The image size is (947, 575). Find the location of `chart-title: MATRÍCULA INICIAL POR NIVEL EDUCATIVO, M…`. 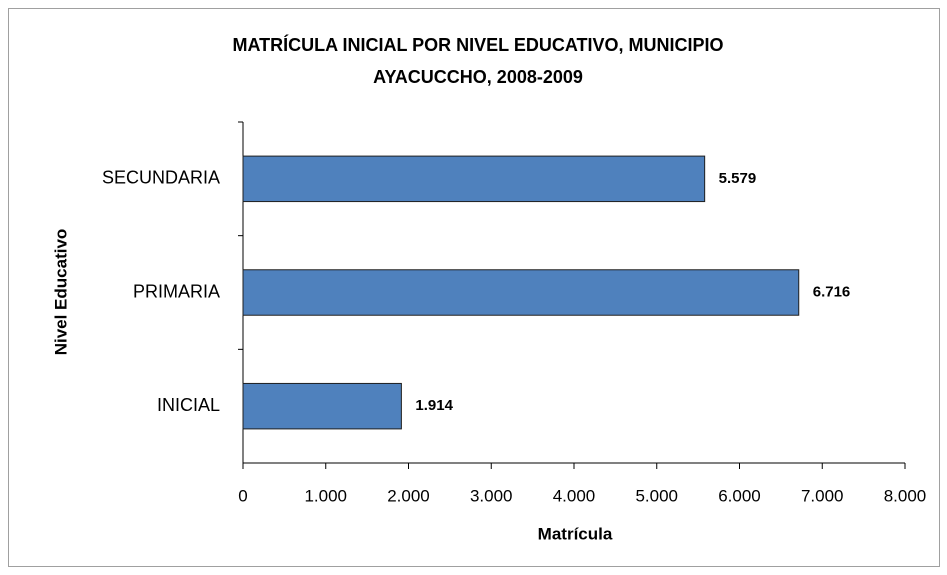

chart-title: MATRÍCULA INICIAL POR NIVEL EDUCATIVO, M… is located at coordinates (477, 44).